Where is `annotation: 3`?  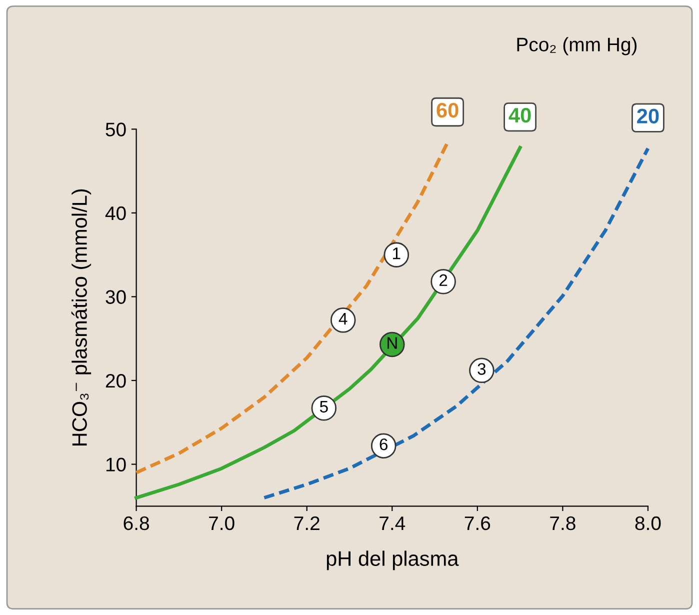
annotation: 3 is located at coordinates (482, 369).